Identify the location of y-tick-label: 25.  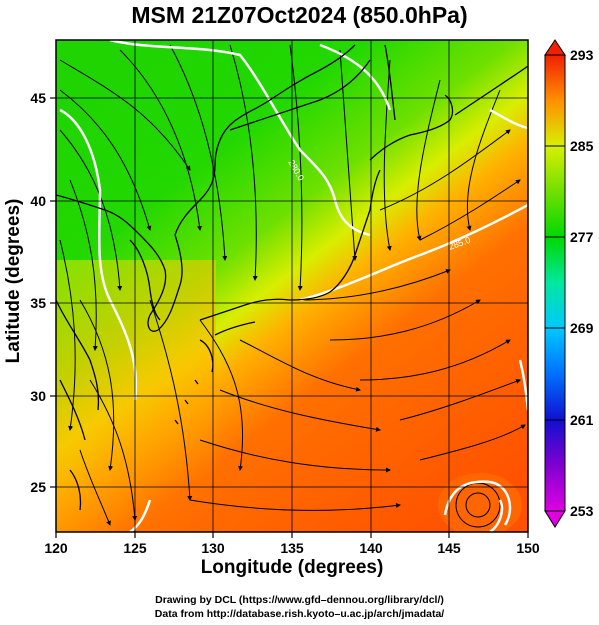
(38, 487).